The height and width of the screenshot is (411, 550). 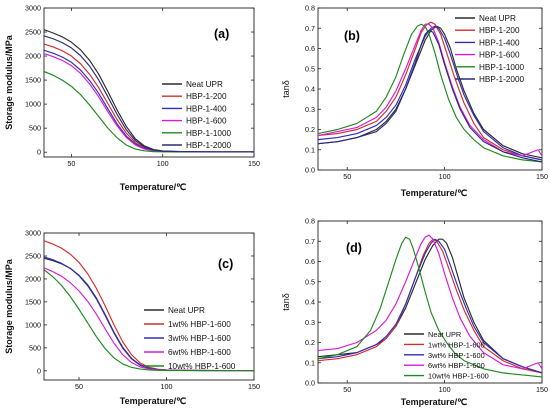 I want to click on panel-label: (a), so click(x=221, y=34).